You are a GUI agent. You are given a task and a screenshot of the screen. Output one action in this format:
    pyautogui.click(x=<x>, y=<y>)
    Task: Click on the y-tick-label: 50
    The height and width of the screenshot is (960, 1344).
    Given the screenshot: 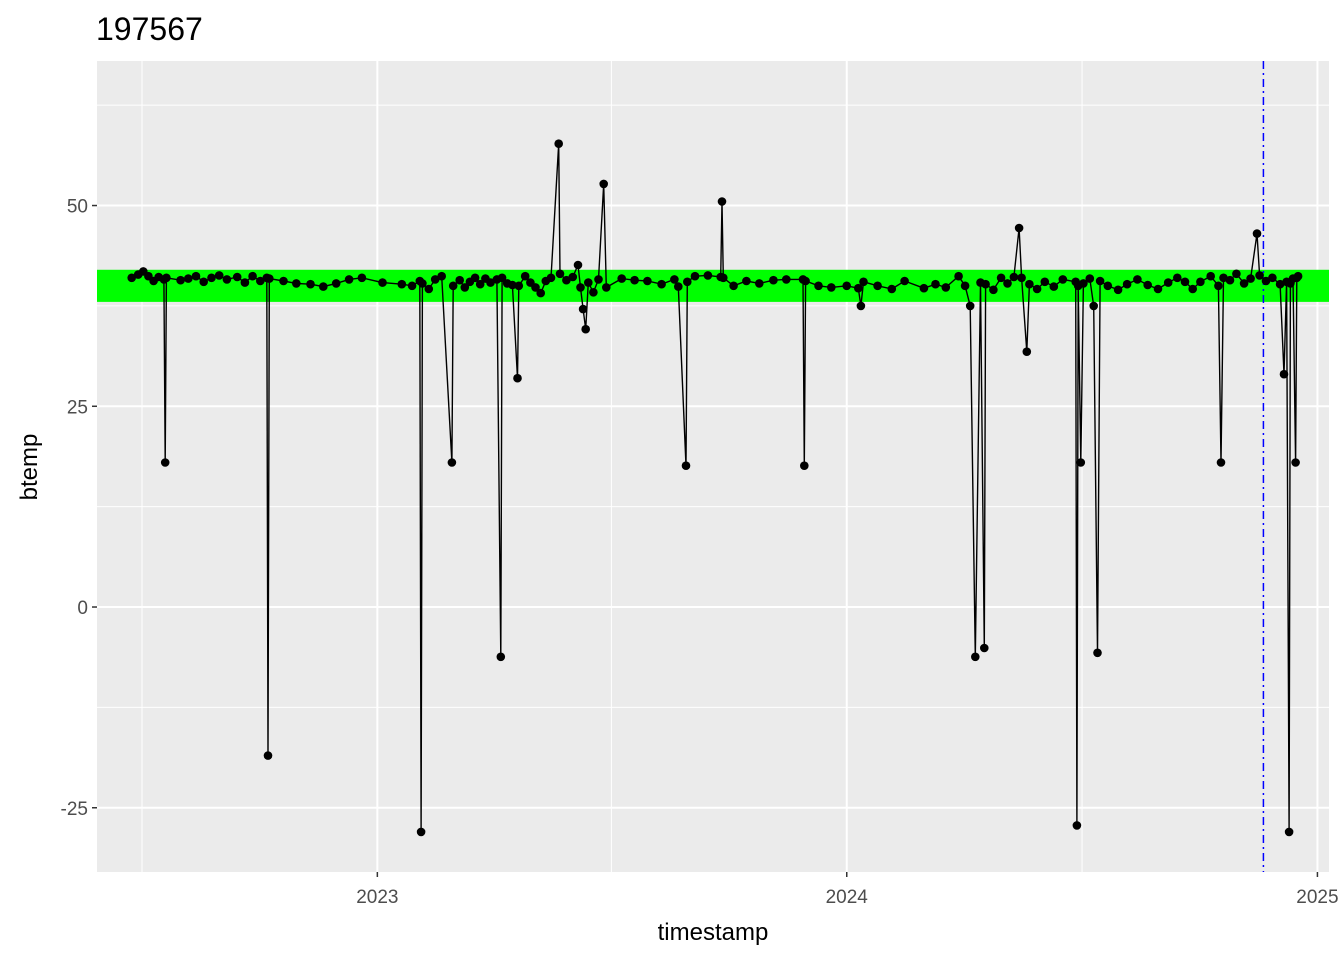 What is the action you would take?
    pyautogui.click(x=77, y=207)
    